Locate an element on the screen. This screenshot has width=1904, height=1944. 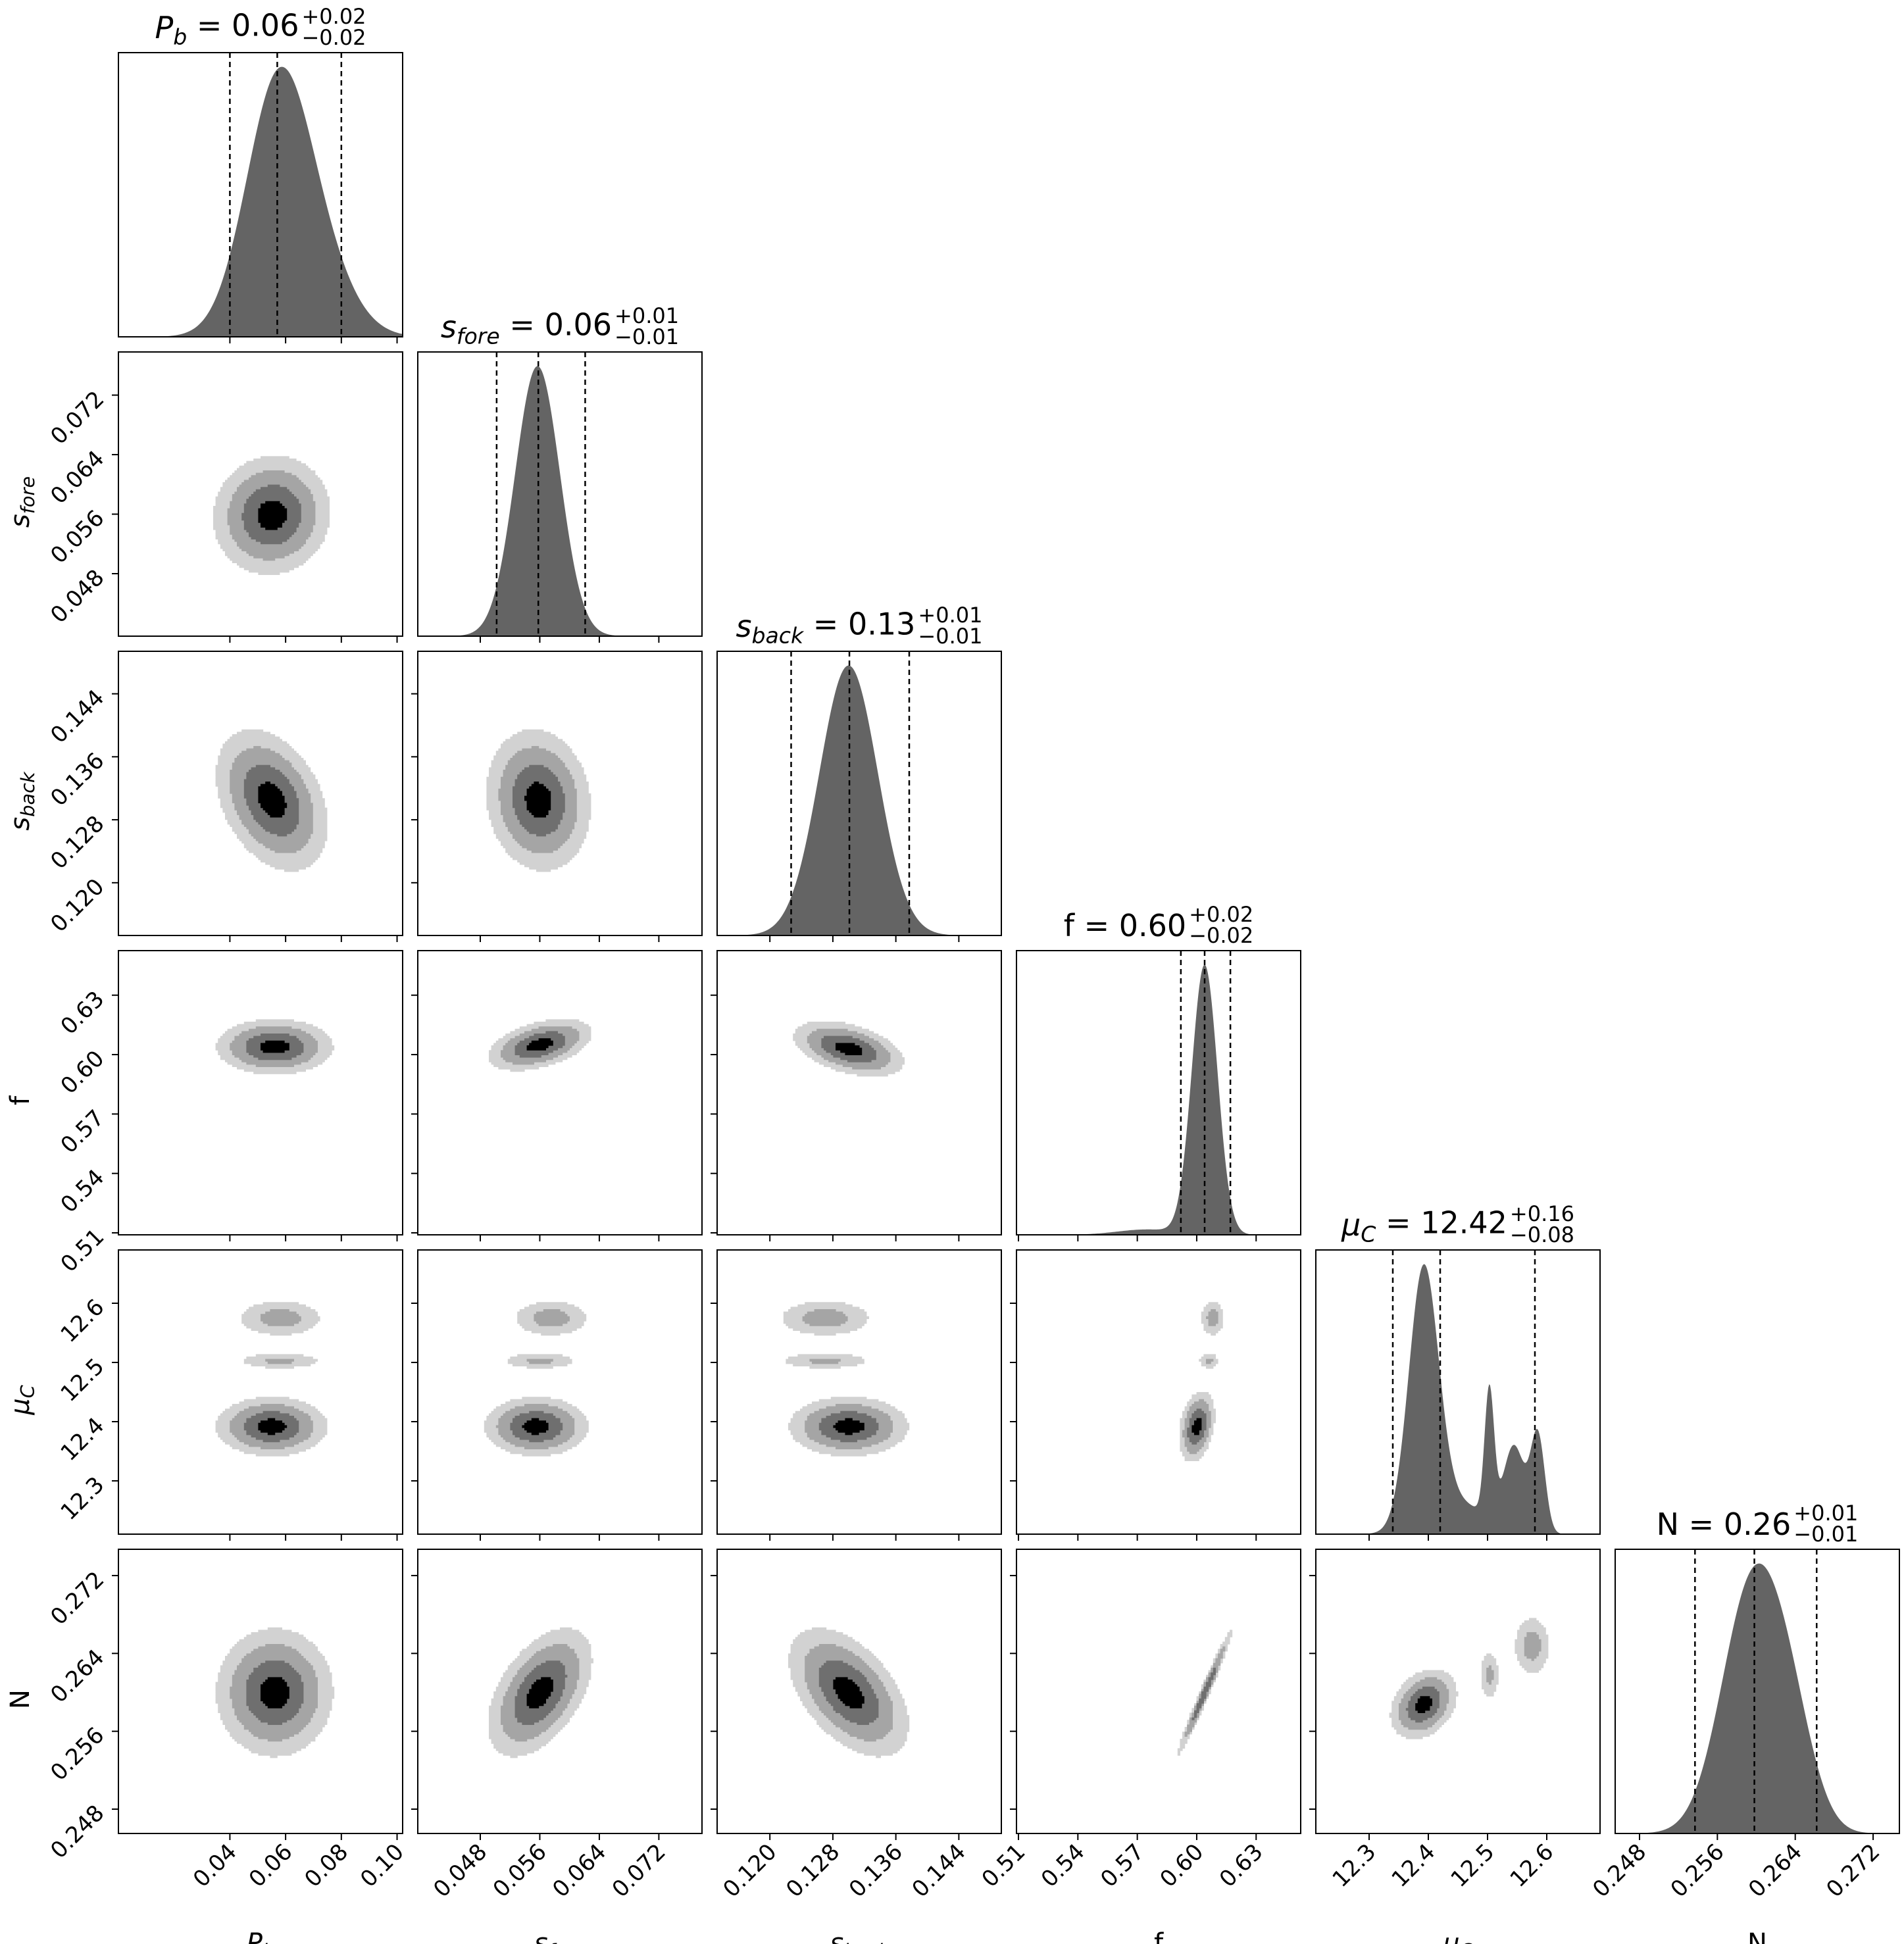
pair-panel-Pb-sfore is located at coordinates (260, 494).